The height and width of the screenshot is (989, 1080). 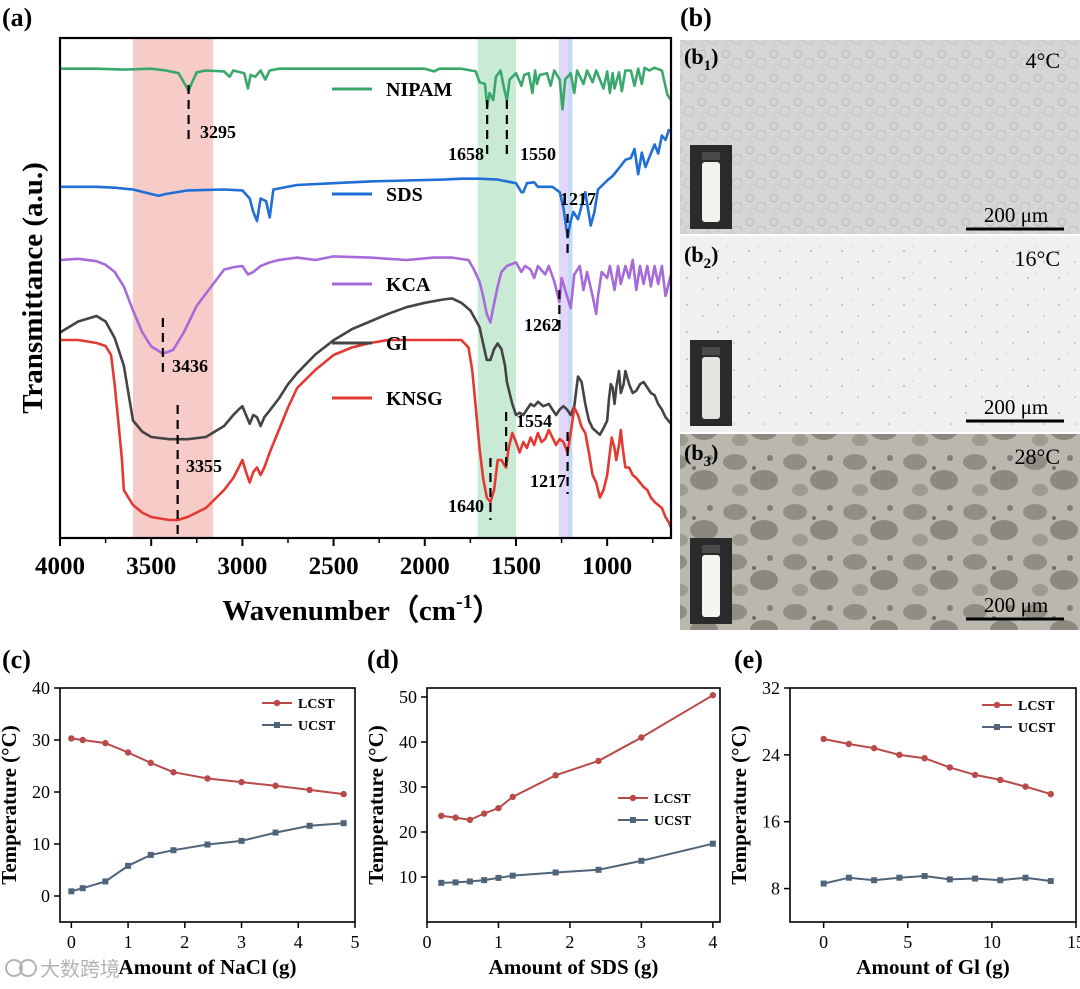 I want to click on x-axis-label: Amount of SDS (g), so click(x=574, y=967).